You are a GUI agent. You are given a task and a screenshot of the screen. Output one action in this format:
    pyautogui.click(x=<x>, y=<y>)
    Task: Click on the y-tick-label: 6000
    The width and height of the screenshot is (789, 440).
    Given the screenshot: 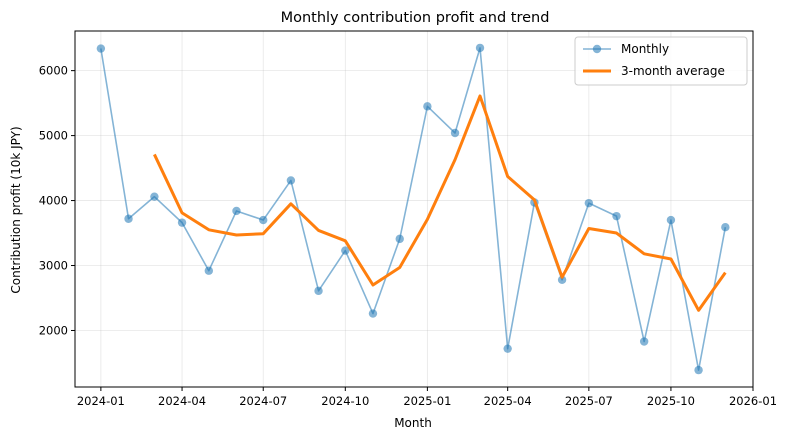 What is the action you would take?
    pyautogui.click(x=53, y=71)
    